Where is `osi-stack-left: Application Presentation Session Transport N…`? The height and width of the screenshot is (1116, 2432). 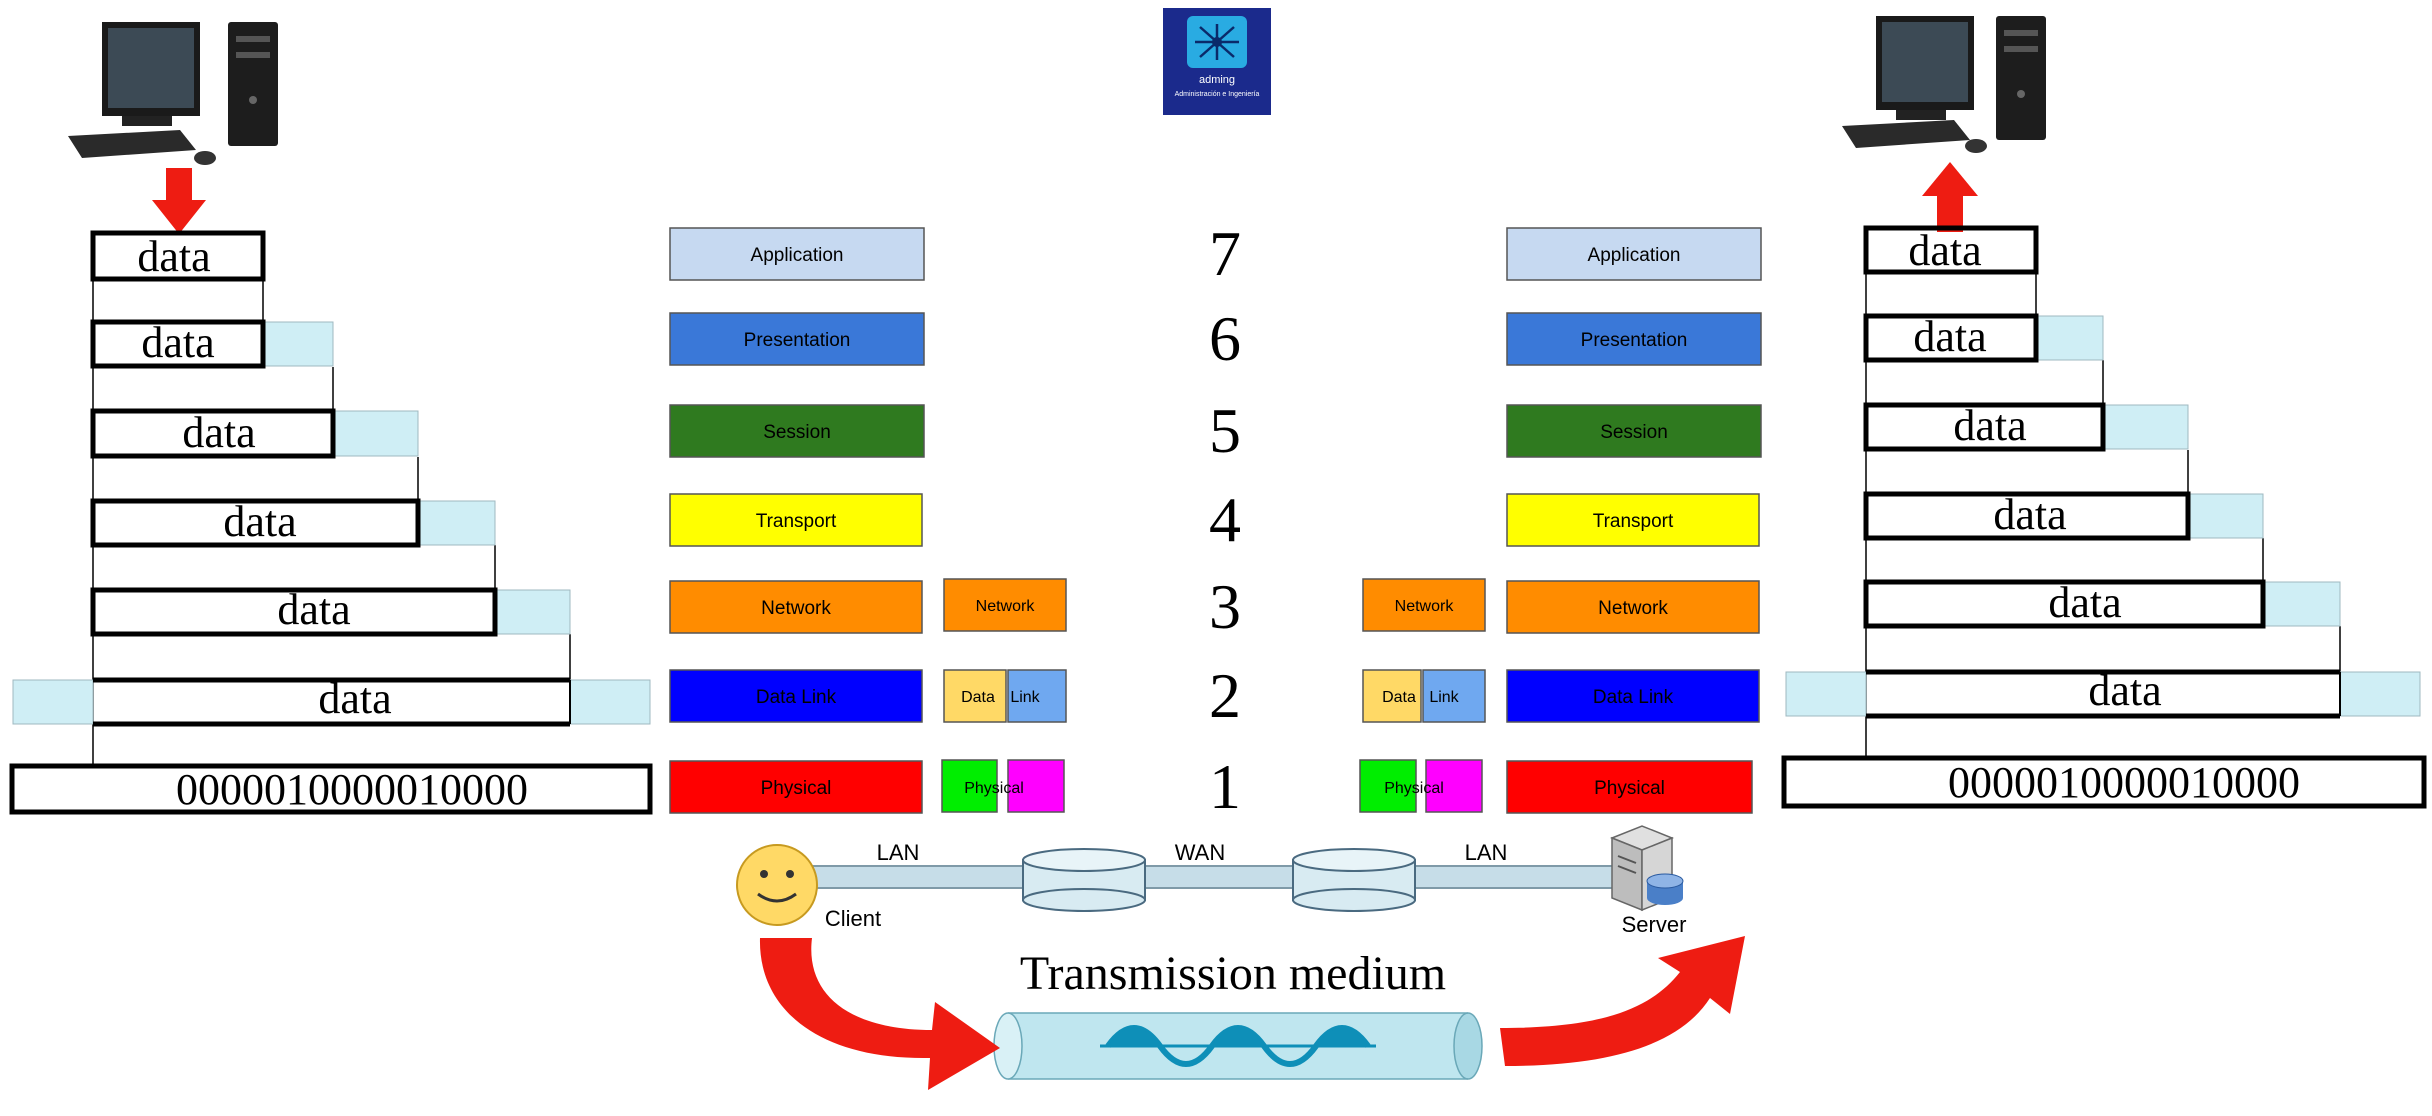 osi-stack-left: Application Presentation Session Transport N… is located at coordinates (797, 520).